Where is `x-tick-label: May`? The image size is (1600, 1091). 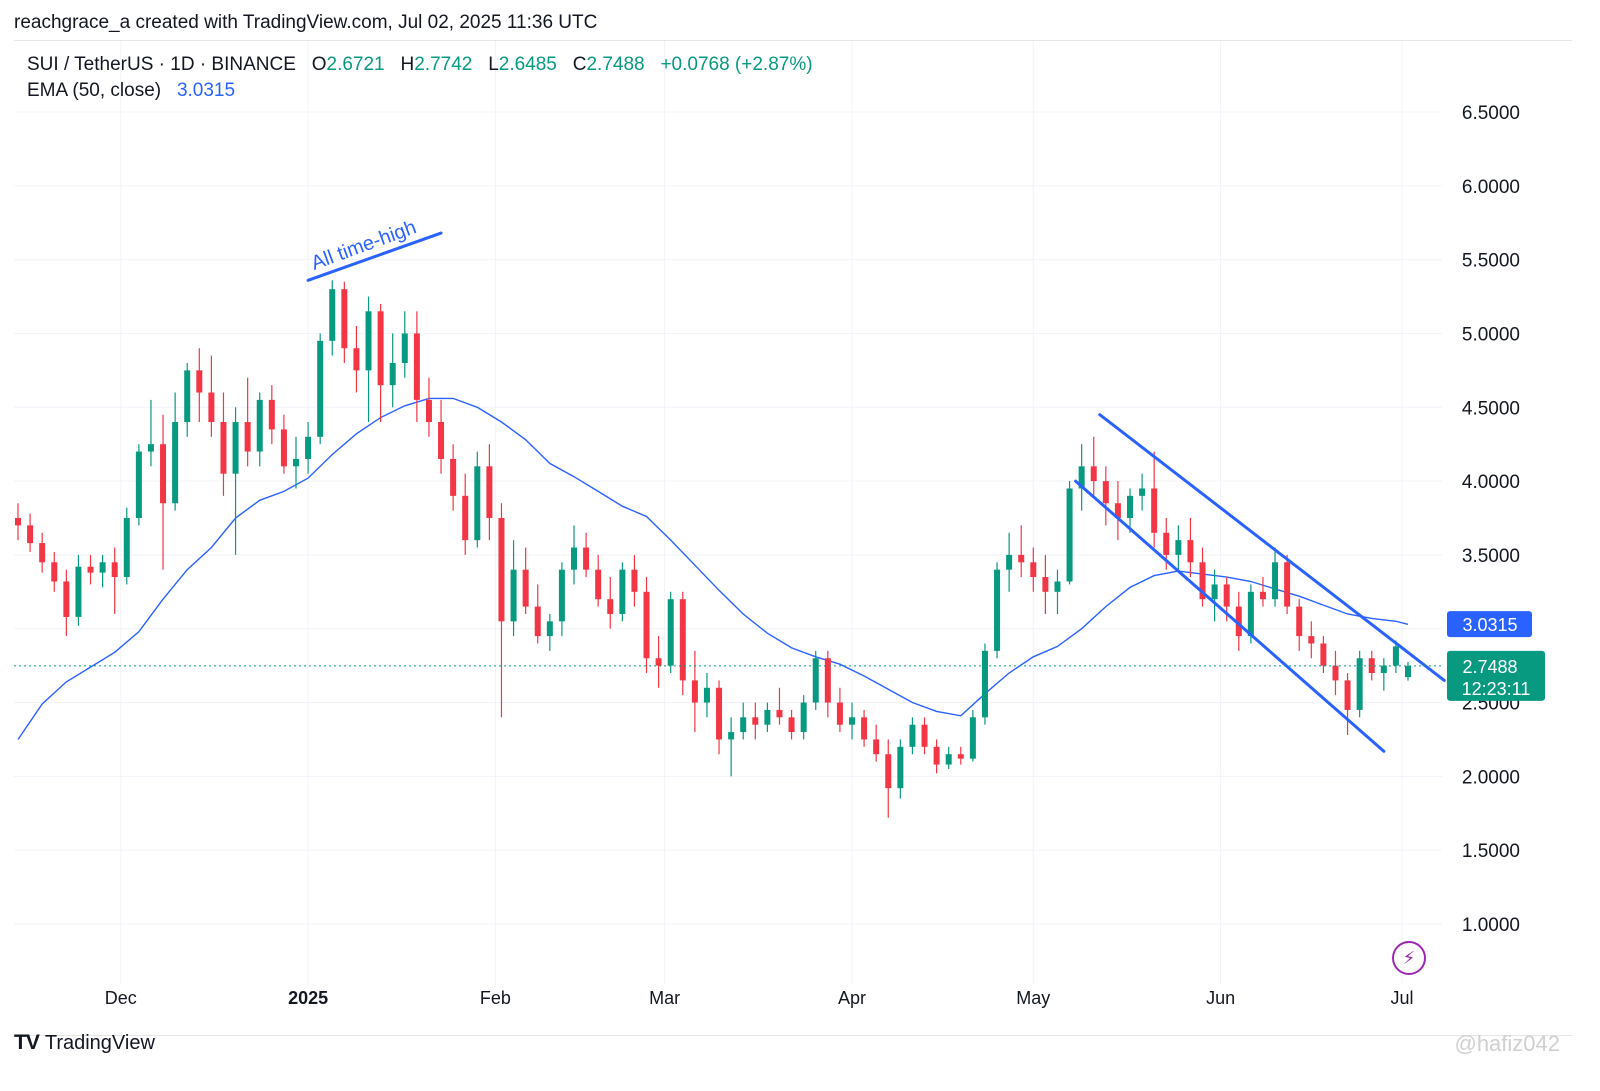
x-tick-label: May is located at coordinates (1033, 998).